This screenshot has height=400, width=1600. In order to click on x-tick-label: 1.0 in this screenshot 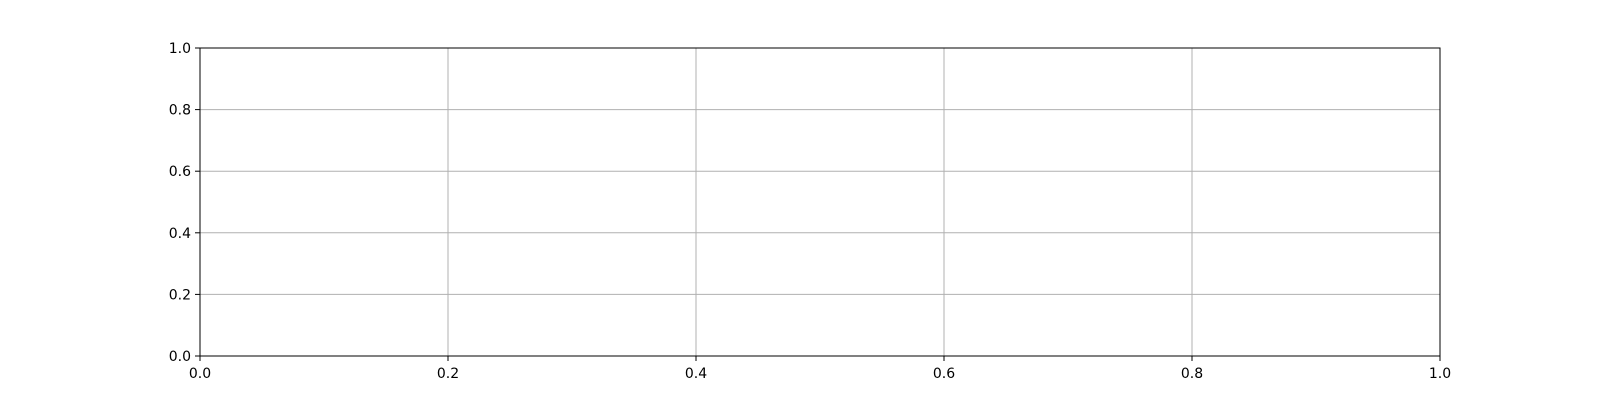, I will do `click(1440, 374)`.